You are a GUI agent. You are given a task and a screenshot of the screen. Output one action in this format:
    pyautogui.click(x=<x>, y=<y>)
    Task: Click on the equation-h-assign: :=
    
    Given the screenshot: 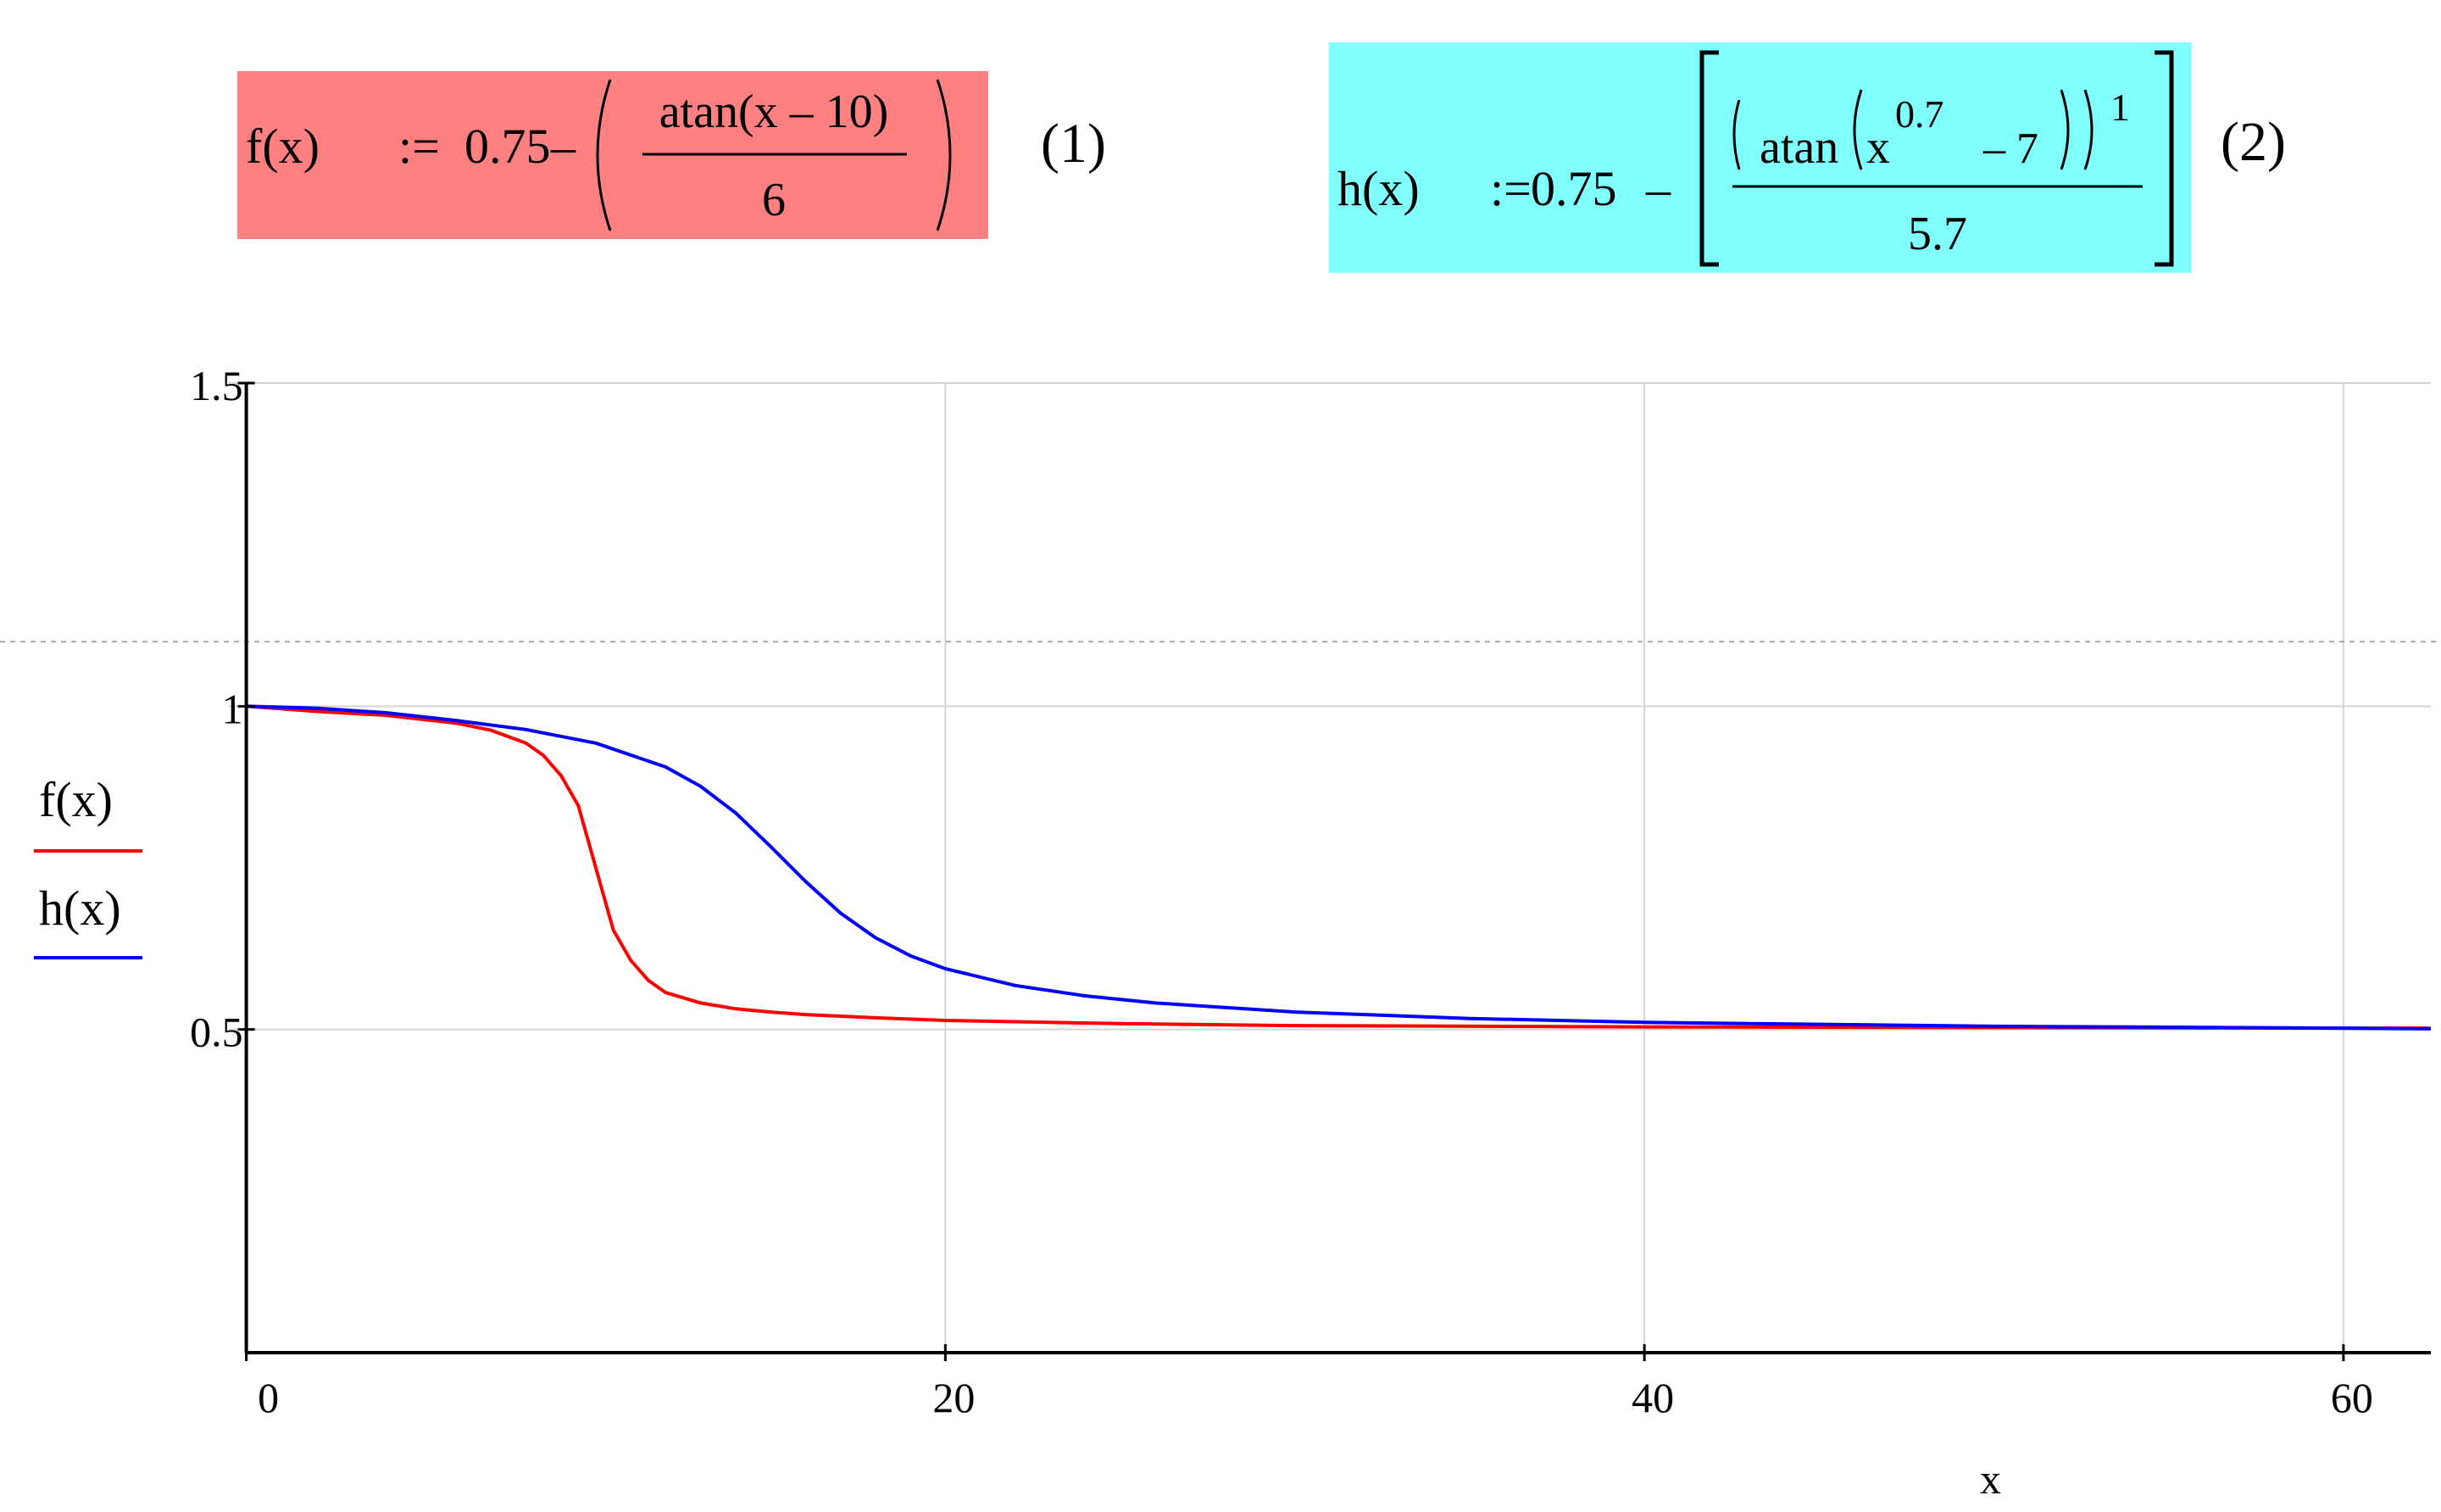 What is the action you would take?
    pyautogui.click(x=1511, y=189)
    